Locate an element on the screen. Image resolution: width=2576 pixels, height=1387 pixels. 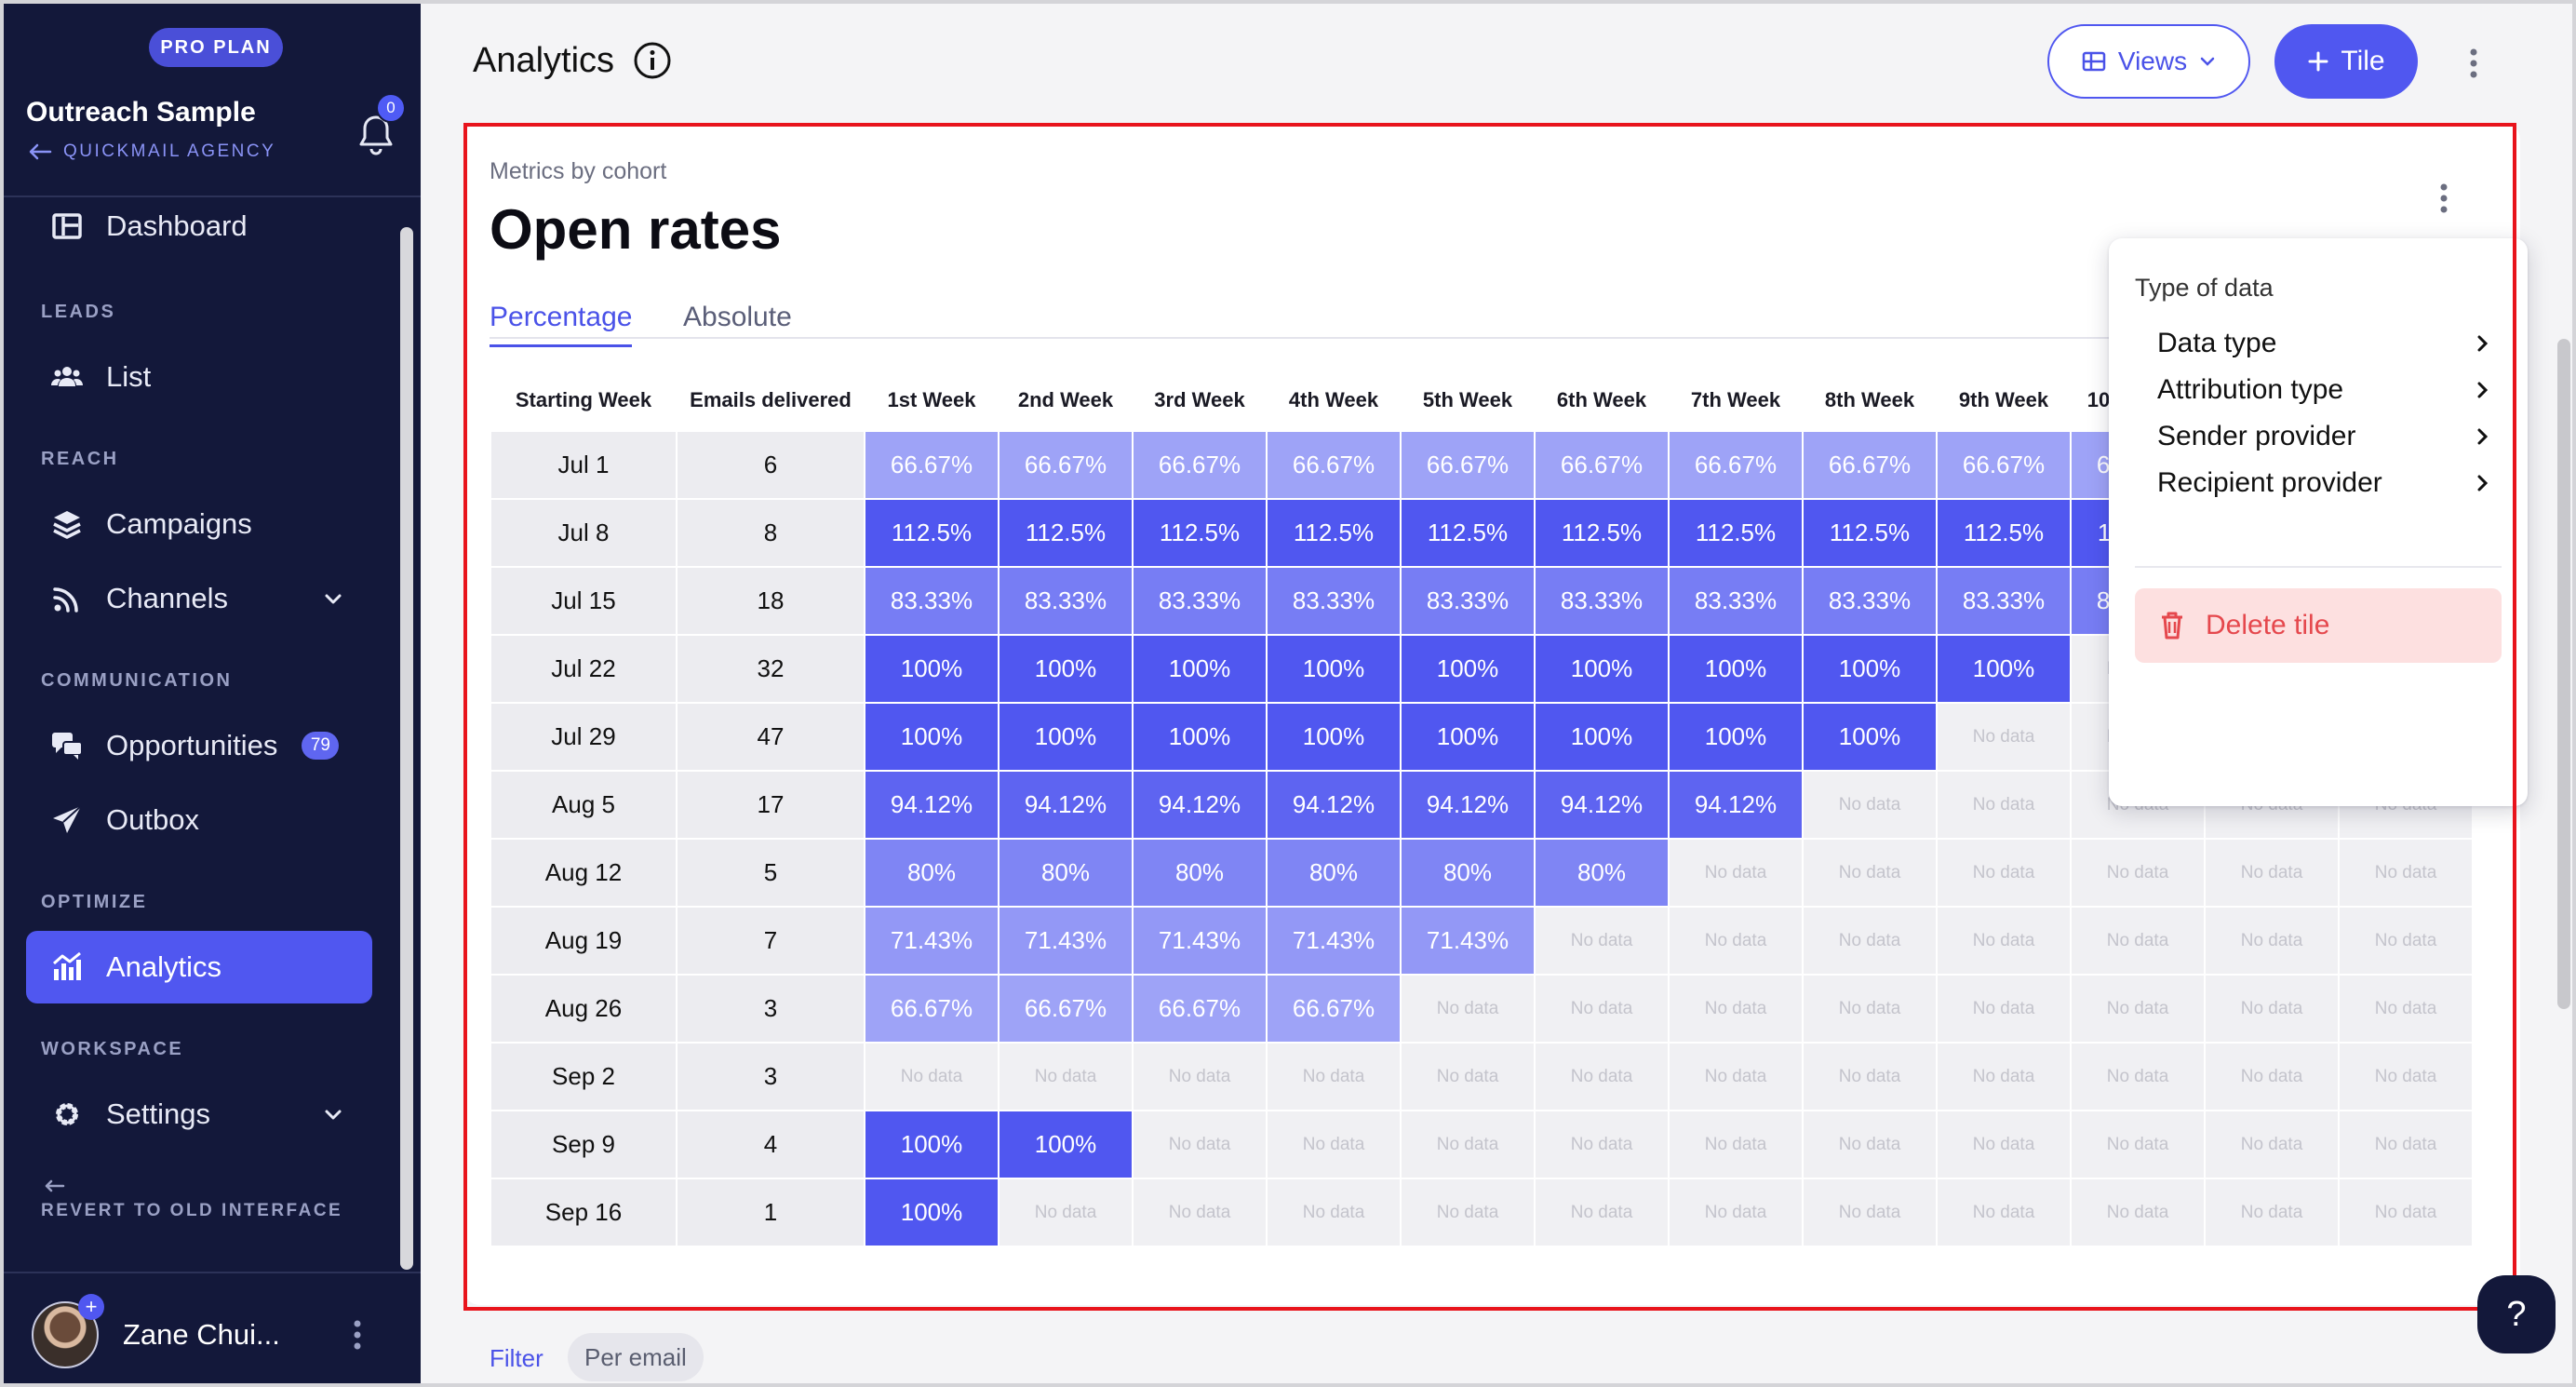
tab-percentage: Percentage is located at coordinates (561, 324).